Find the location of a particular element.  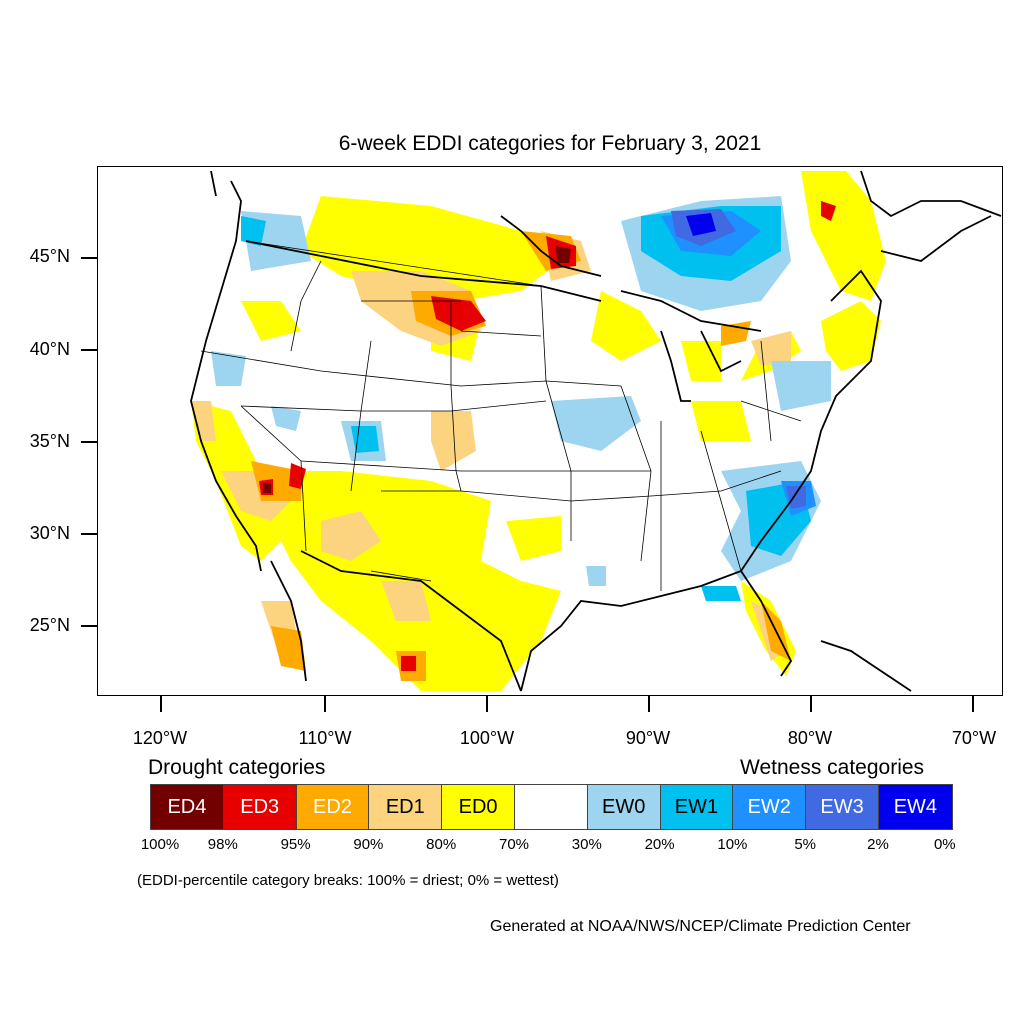

drought-categories-title: Drought categories is located at coordinates (237, 767).